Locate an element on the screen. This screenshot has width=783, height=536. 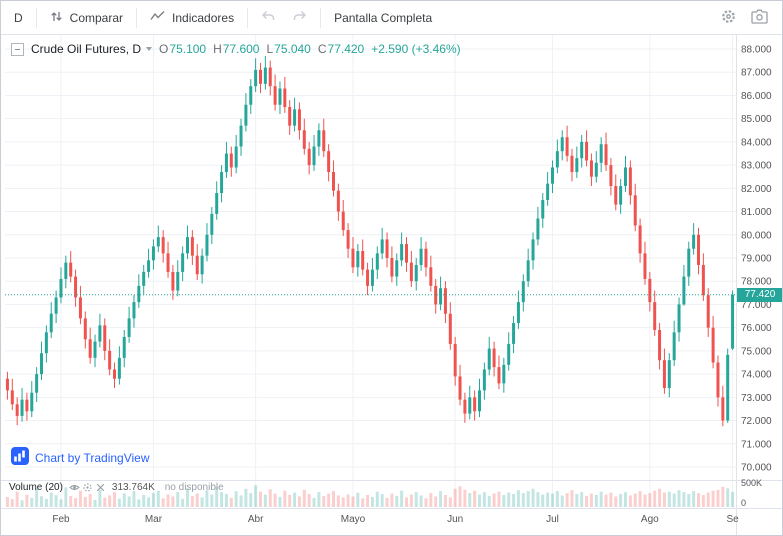
compare-button: Comparar is located at coordinates (86, 18).